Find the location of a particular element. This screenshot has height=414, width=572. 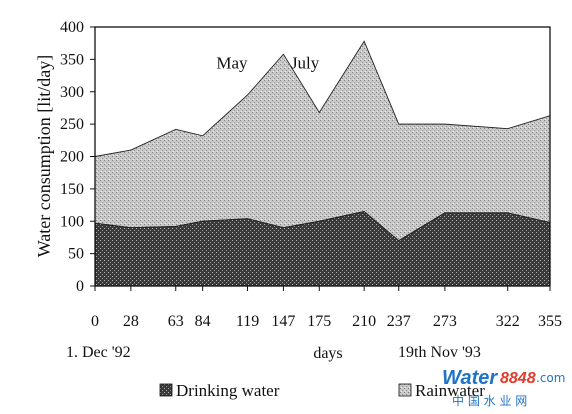

legend: Drinking water Rainwater is located at coordinates (322, 390).